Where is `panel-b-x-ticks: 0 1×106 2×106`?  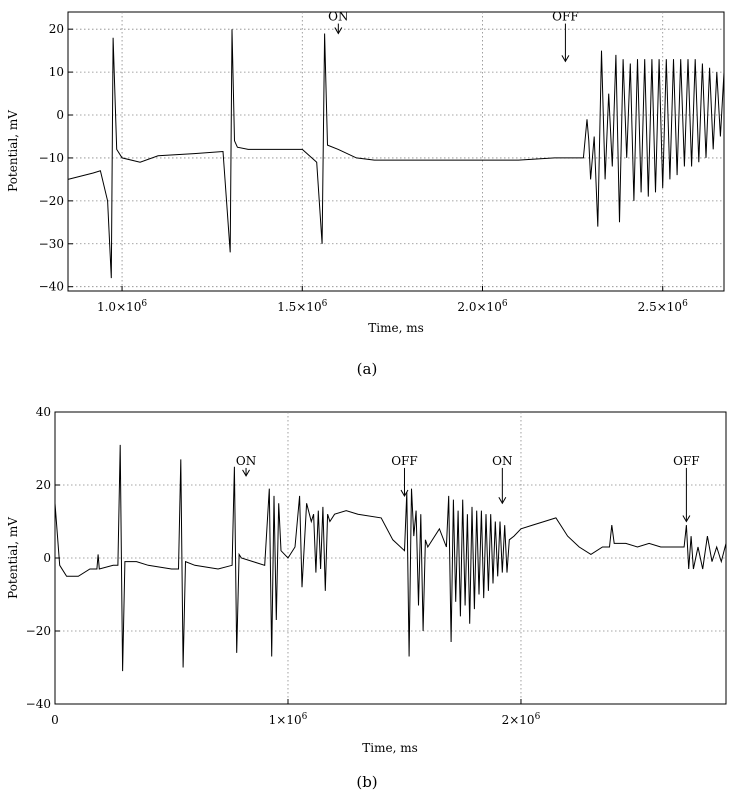 panel-b-x-ticks: 0 1×106 2×106 is located at coordinates (296, 713).